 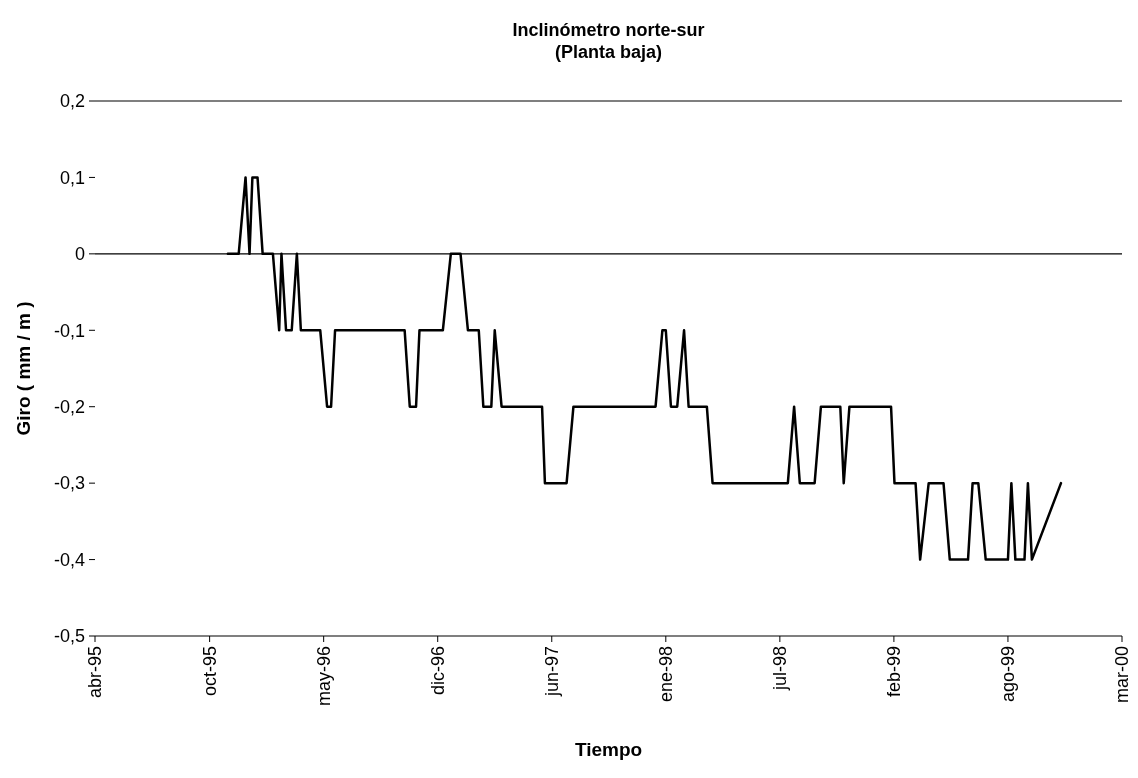 What do you see at coordinates (72, 101) in the screenshot?
I see `y-tick-label: 0,2` at bounding box center [72, 101].